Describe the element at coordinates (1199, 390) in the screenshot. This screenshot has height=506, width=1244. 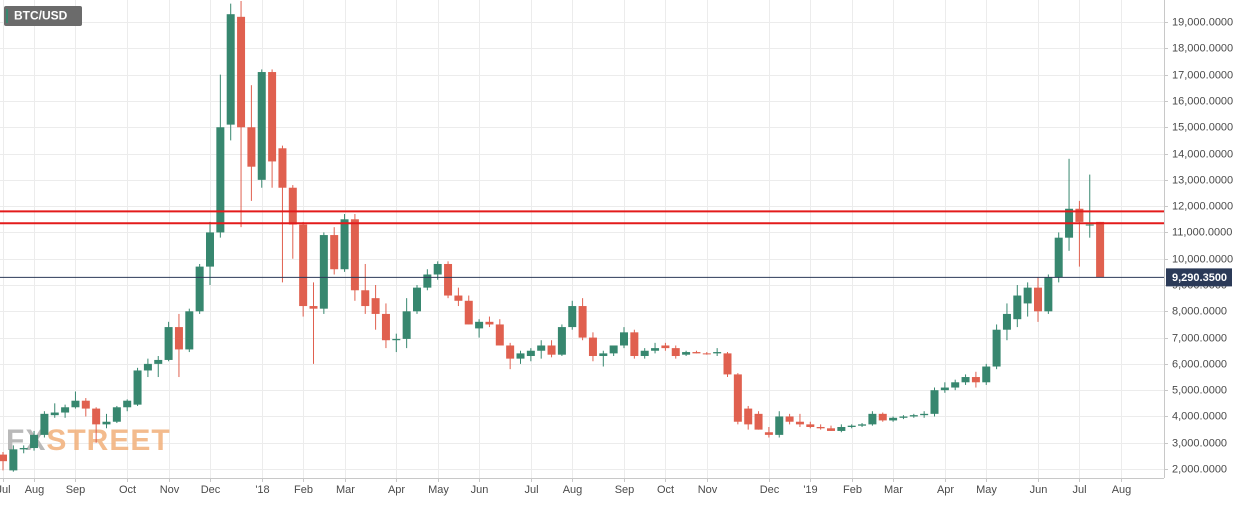
I see `y-tick-label: 5,000.0000` at that location.